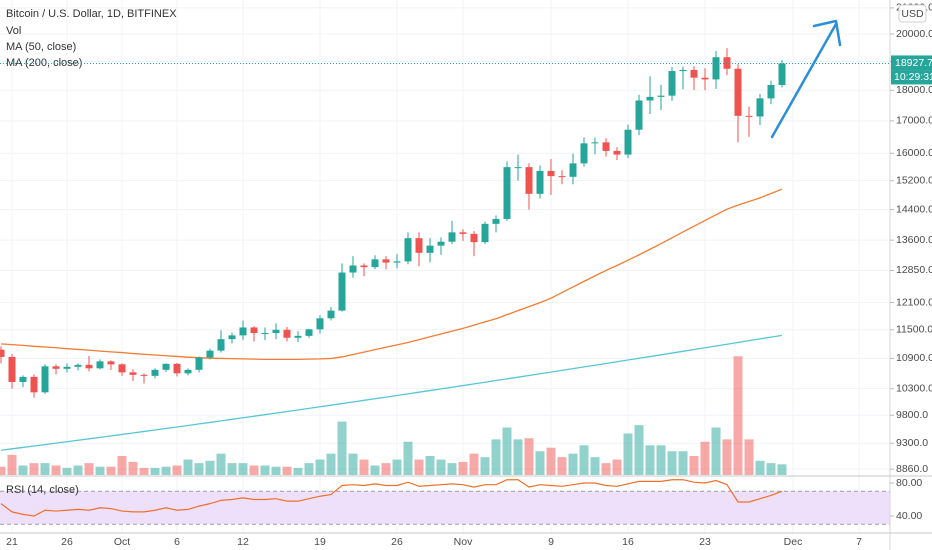 This screenshot has height=550, width=932. What do you see at coordinates (320, 542) in the screenshot?
I see `x-tick-label: 19` at bounding box center [320, 542].